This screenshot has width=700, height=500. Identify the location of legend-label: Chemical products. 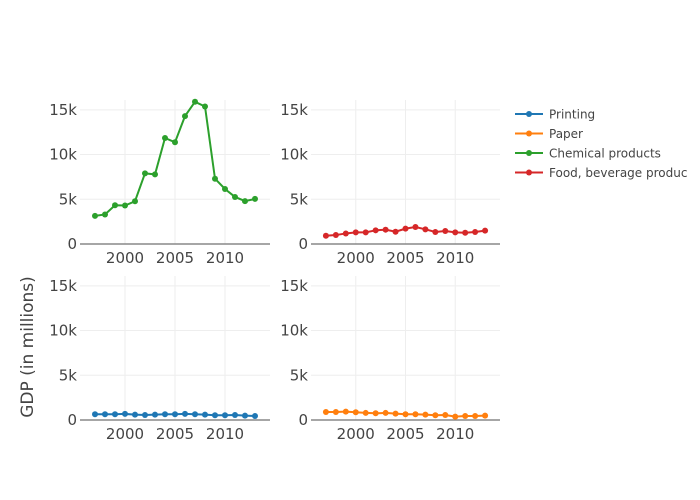
(605, 154).